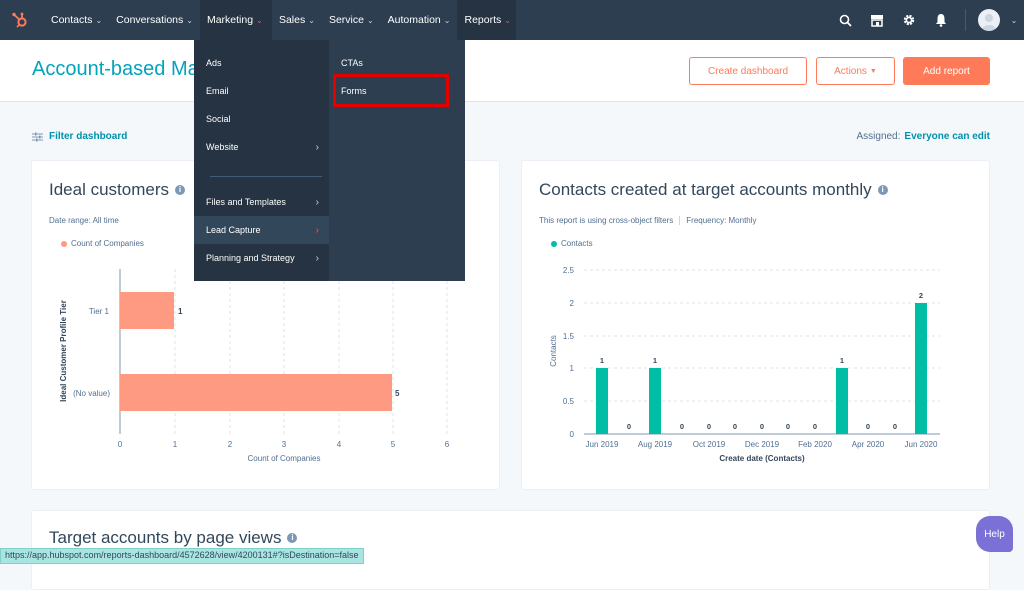 Image resolution: width=1024 pixels, height=590 pixels. What do you see at coordinates (117, 190) in the screenshot?
I see `card-title: Ideal customers i` at bounding box center [117, 190].